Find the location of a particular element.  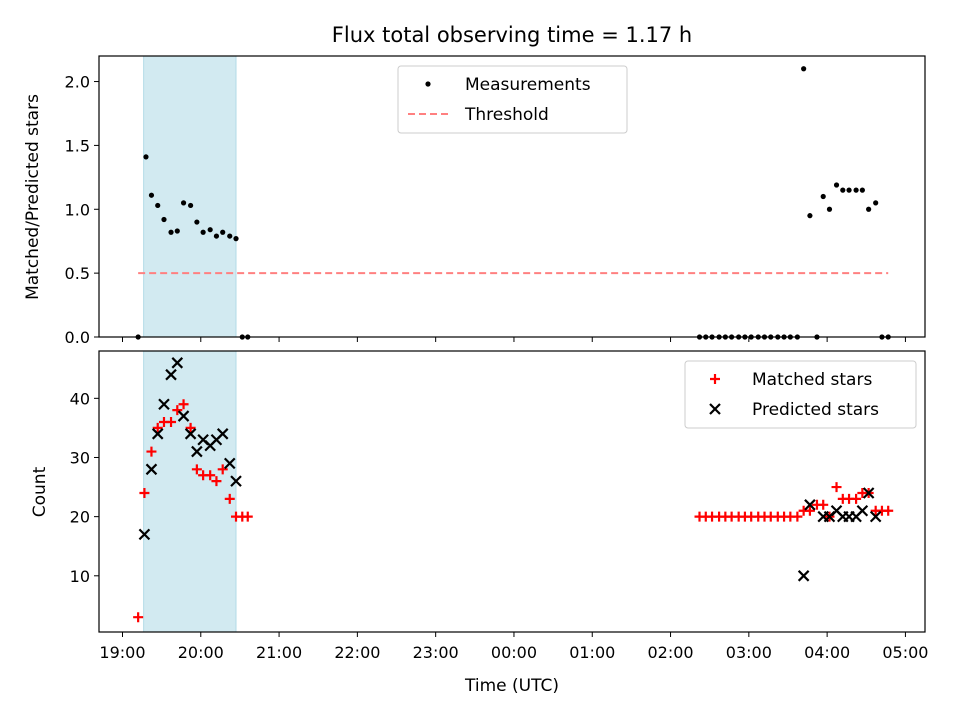

x-tick-label: 04:00 is located at coordinates (827, 652).